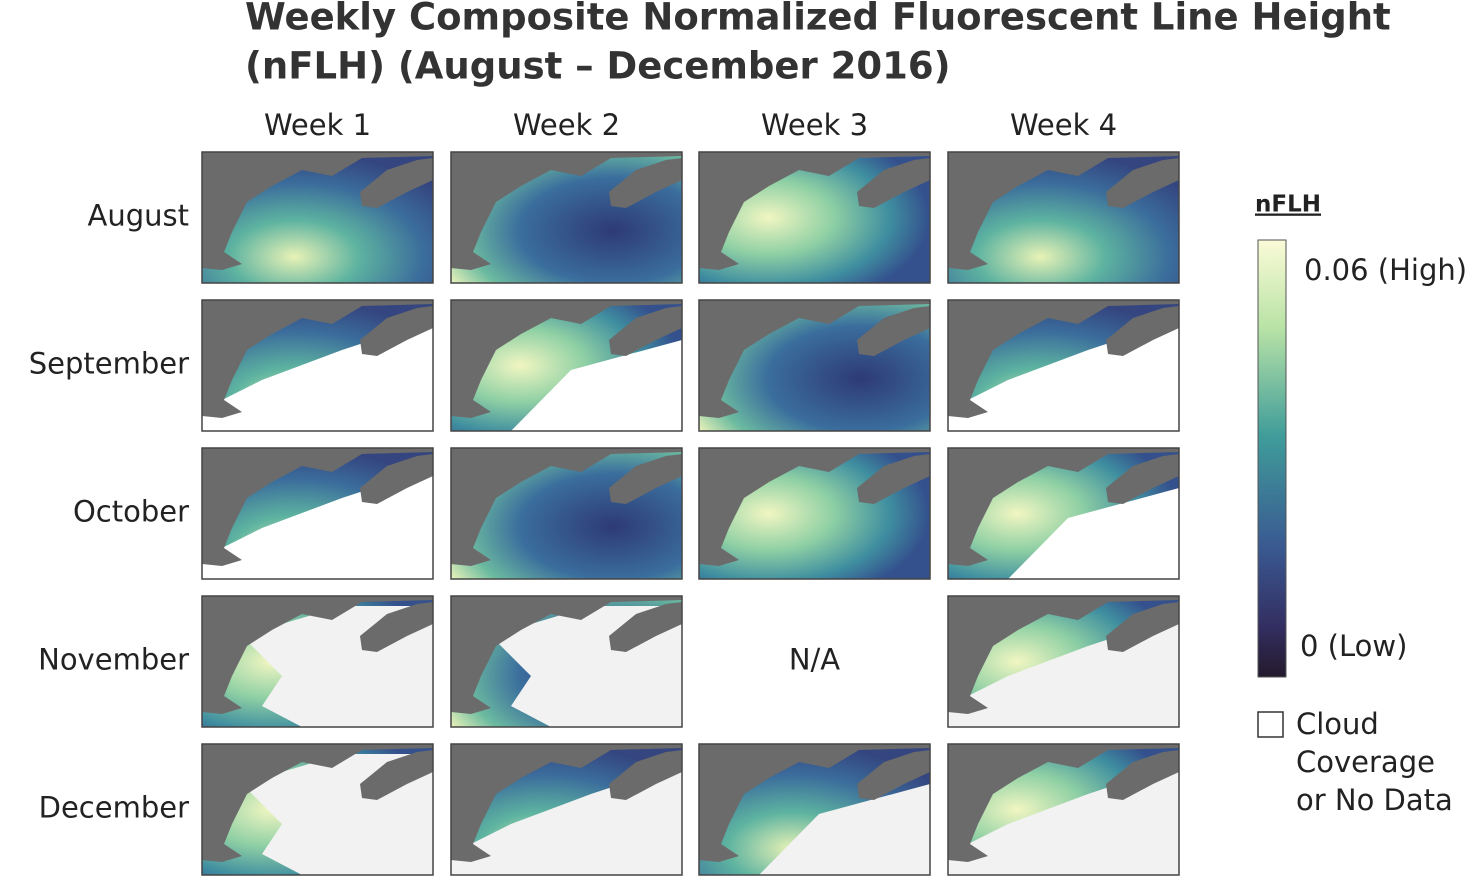 Image resolution: width=1472 pixels, height=890 pixels. What do you see at coordinates (566, 125) in the screenshot?
I see `column-header: Week 2` at bounding box center [566, 125].